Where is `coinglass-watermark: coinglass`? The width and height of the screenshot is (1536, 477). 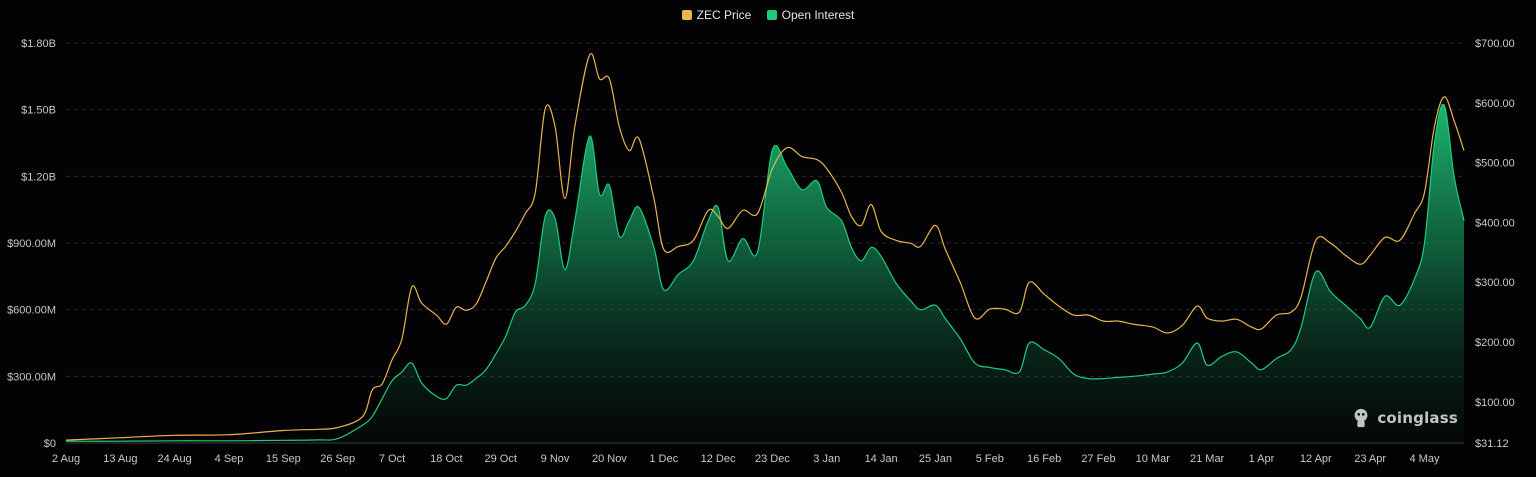 coinglass-watermark: coinglass is located at coordinates (1404, 418).